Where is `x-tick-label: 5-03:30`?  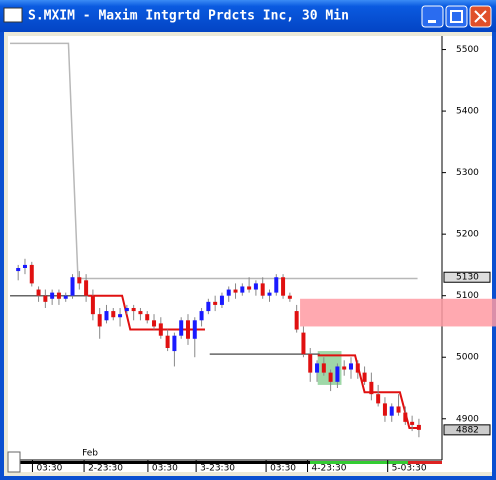
x-tick-label: 5-03:30 is located at coordinates (409, 469).